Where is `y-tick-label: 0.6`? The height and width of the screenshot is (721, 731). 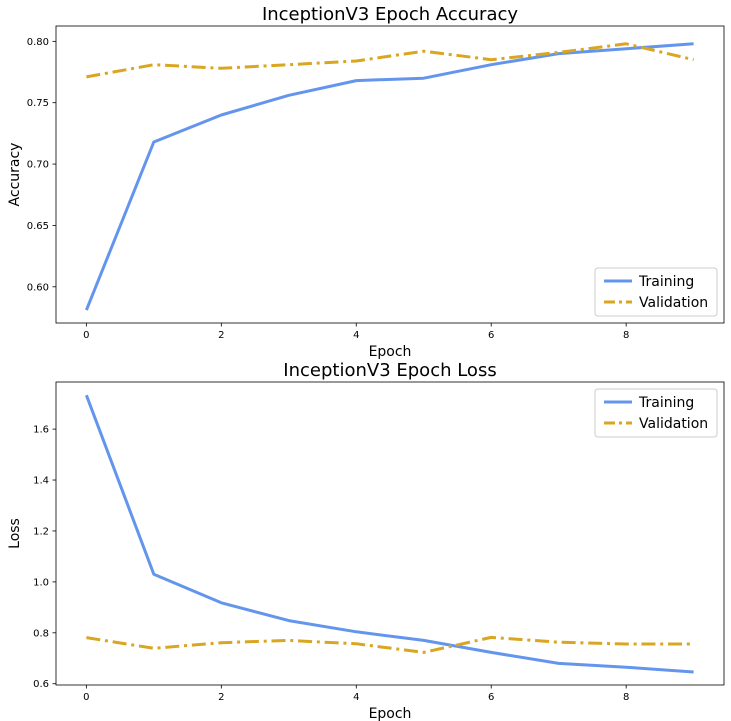
y-tick-label: 0.6 is located at coordinates (41, 684).